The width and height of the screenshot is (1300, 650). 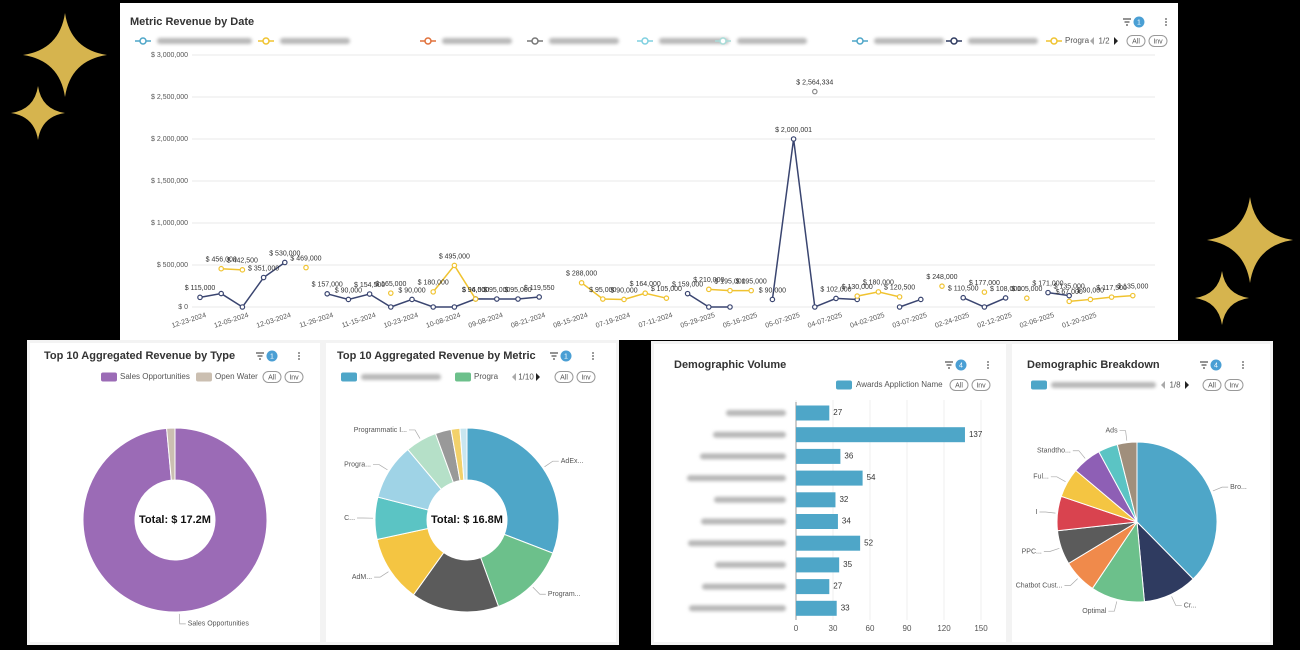 I want to click on data-label: $ 177,000, so click(x=984, y=283).